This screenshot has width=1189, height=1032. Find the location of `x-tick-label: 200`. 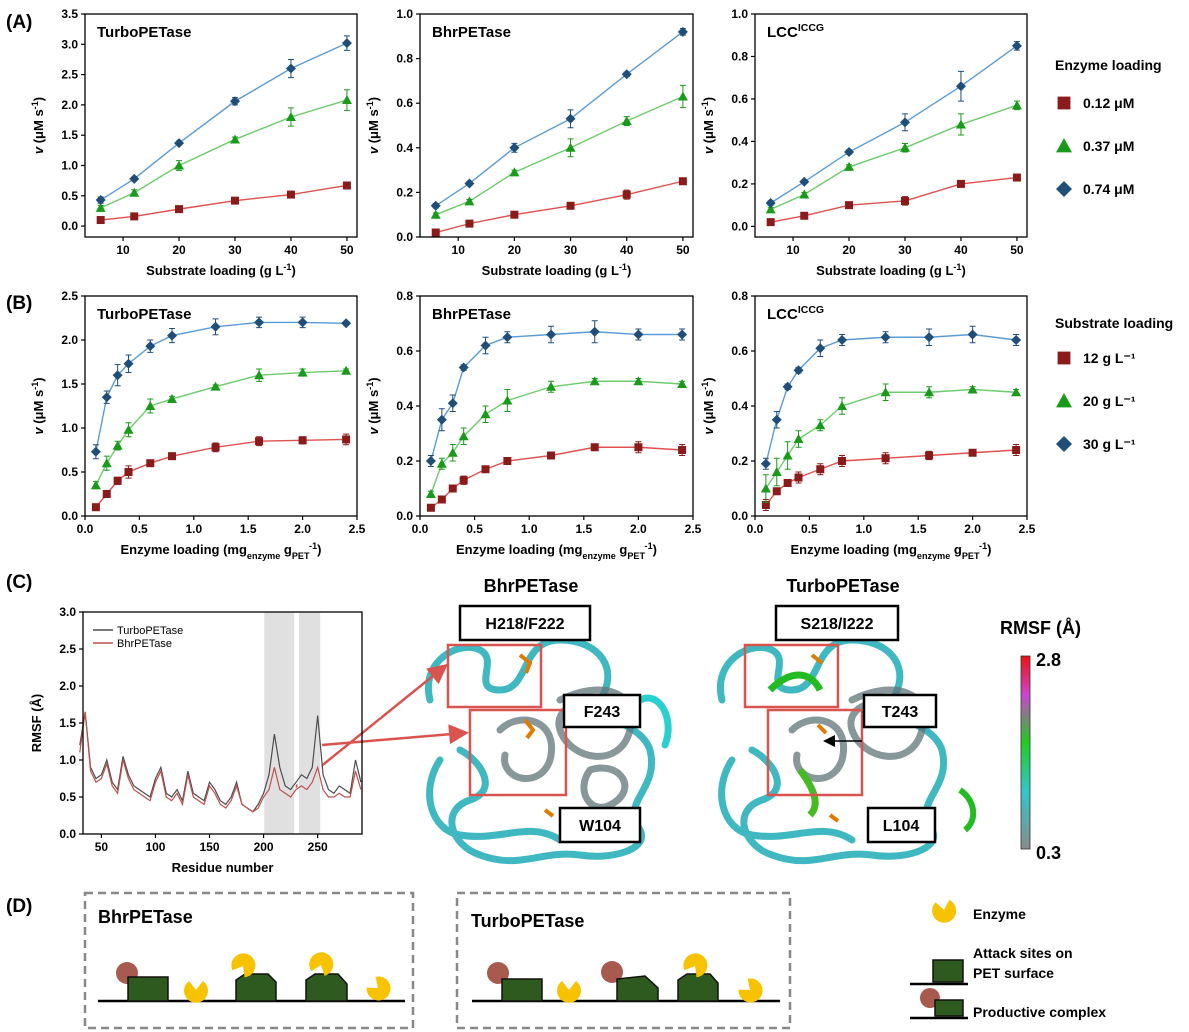

x-tick-label: 200 is located at coordinates (264, 847).